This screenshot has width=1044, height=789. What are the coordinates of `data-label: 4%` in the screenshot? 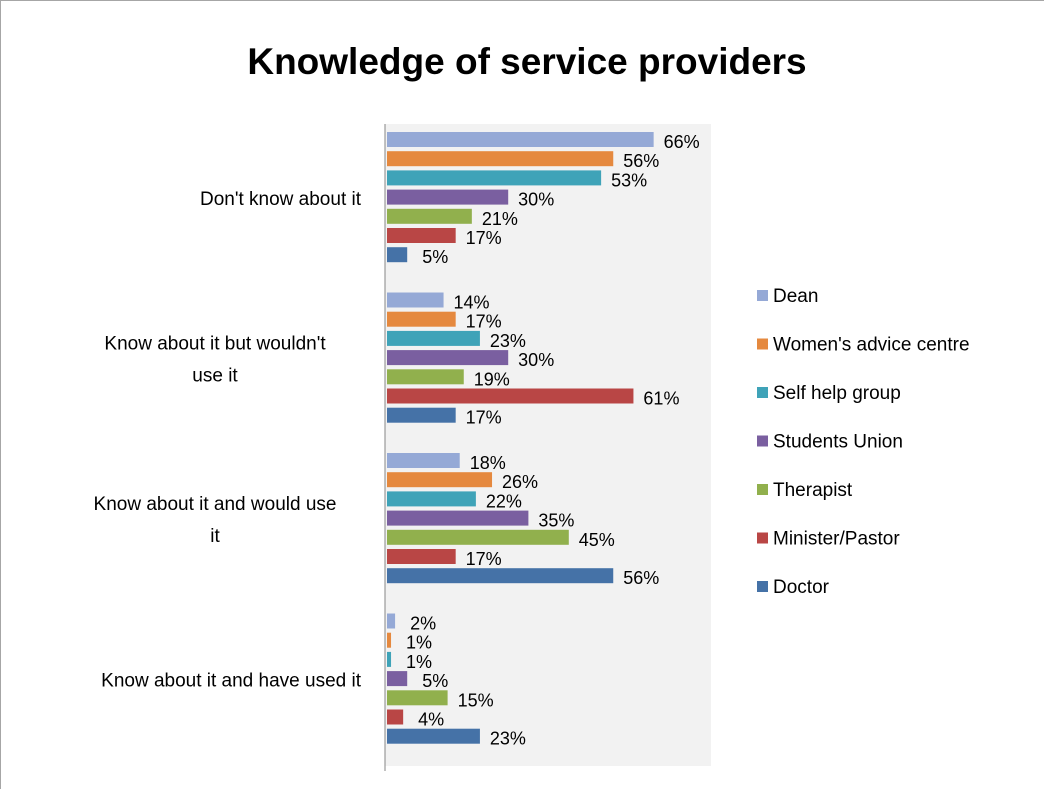 It's located at (431, 720).